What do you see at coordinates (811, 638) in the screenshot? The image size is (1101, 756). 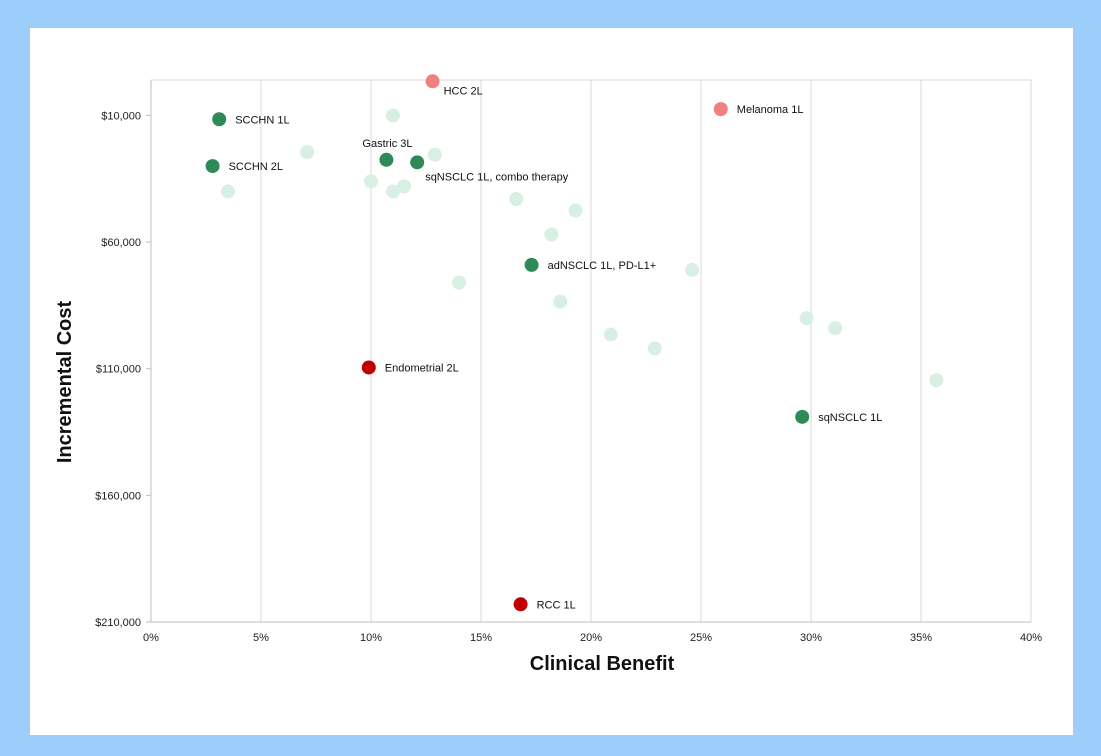 I see `x-tick-label: 30%` at bounding box center [811, 638].